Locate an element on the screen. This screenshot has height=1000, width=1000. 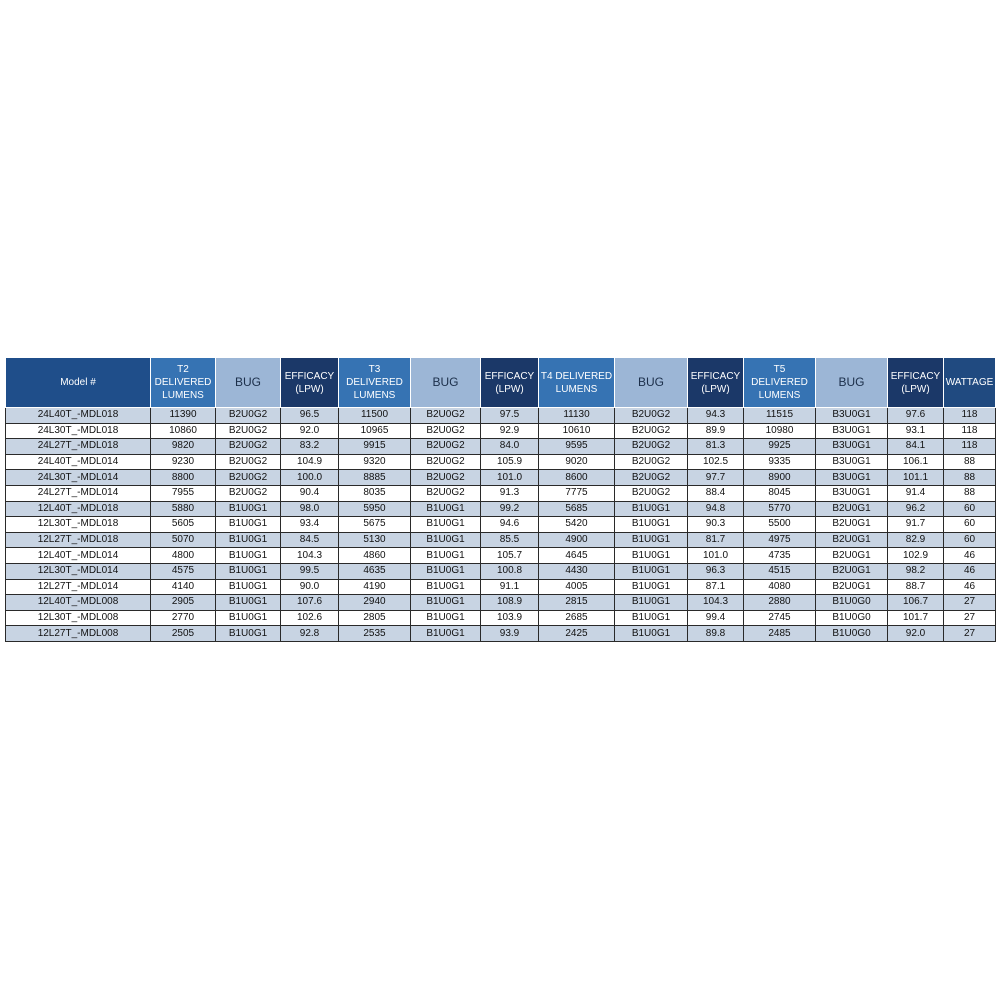
cell-wattage: 60 is located at coordinates (969, 509).